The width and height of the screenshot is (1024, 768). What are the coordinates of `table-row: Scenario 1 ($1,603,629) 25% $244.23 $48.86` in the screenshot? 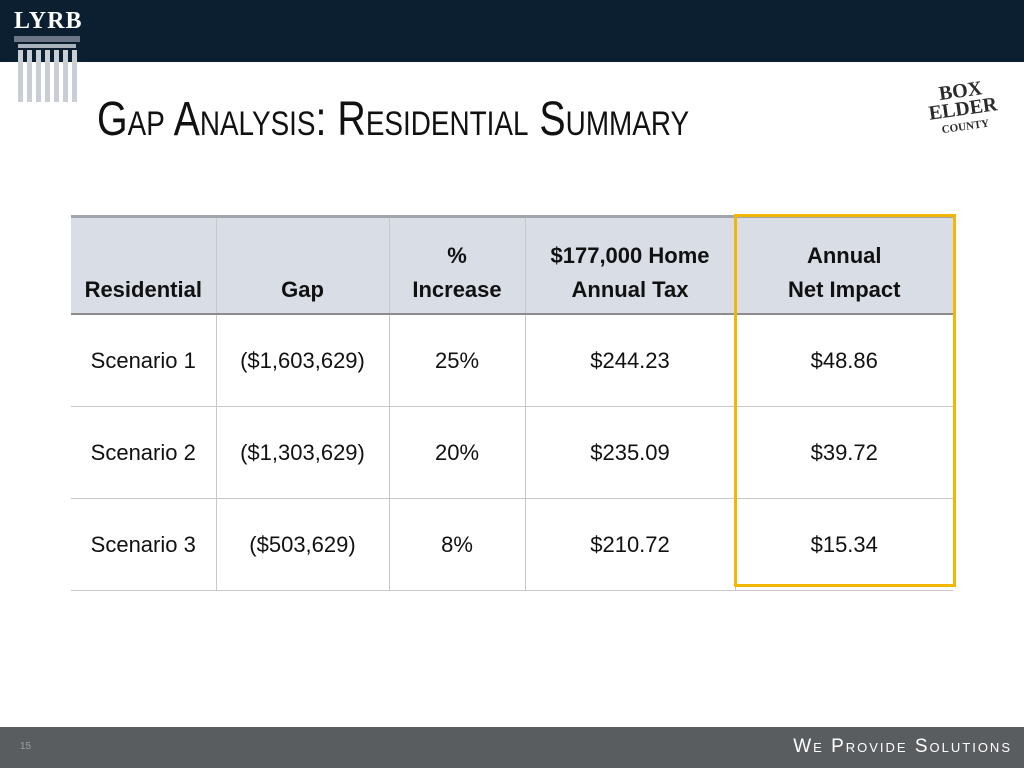 It's located at (512, 360).